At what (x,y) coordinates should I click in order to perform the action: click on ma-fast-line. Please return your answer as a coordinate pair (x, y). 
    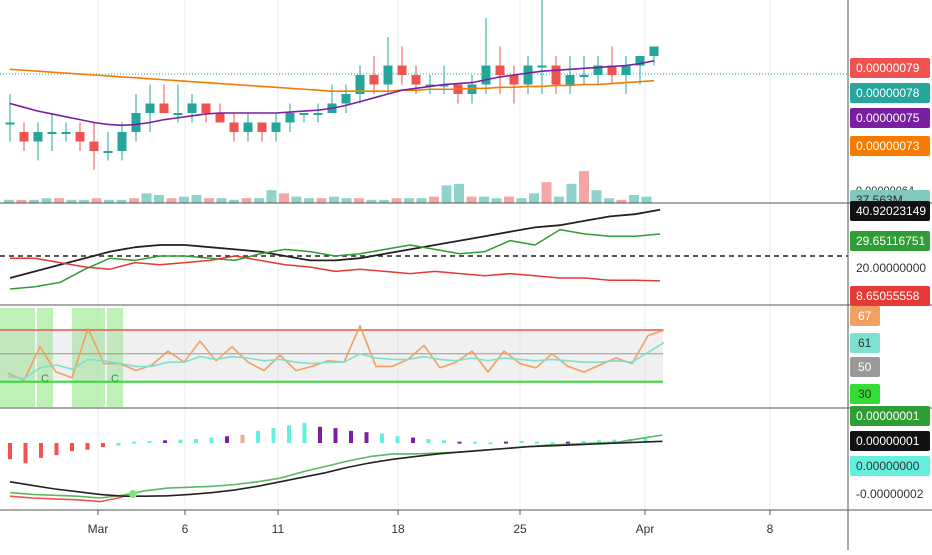
    Looking at the image, I should click on (332, 93).